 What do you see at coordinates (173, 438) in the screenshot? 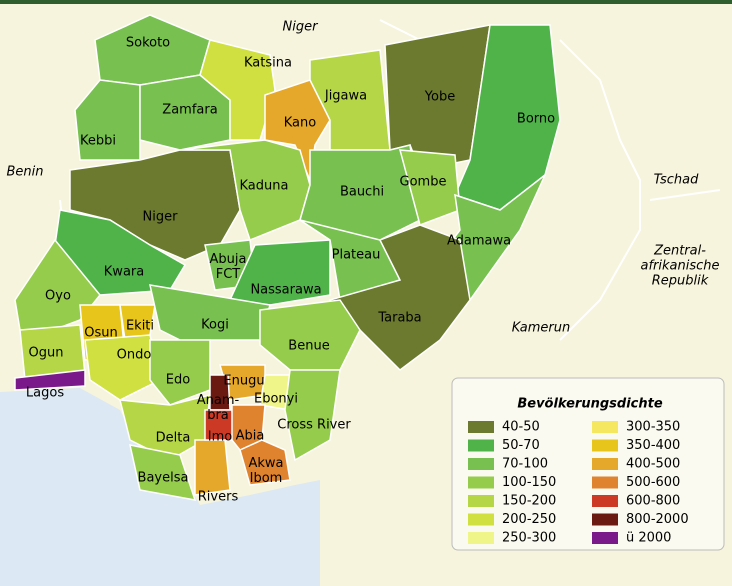
I see `state-label: Delta` at bounding box center [173, 438].